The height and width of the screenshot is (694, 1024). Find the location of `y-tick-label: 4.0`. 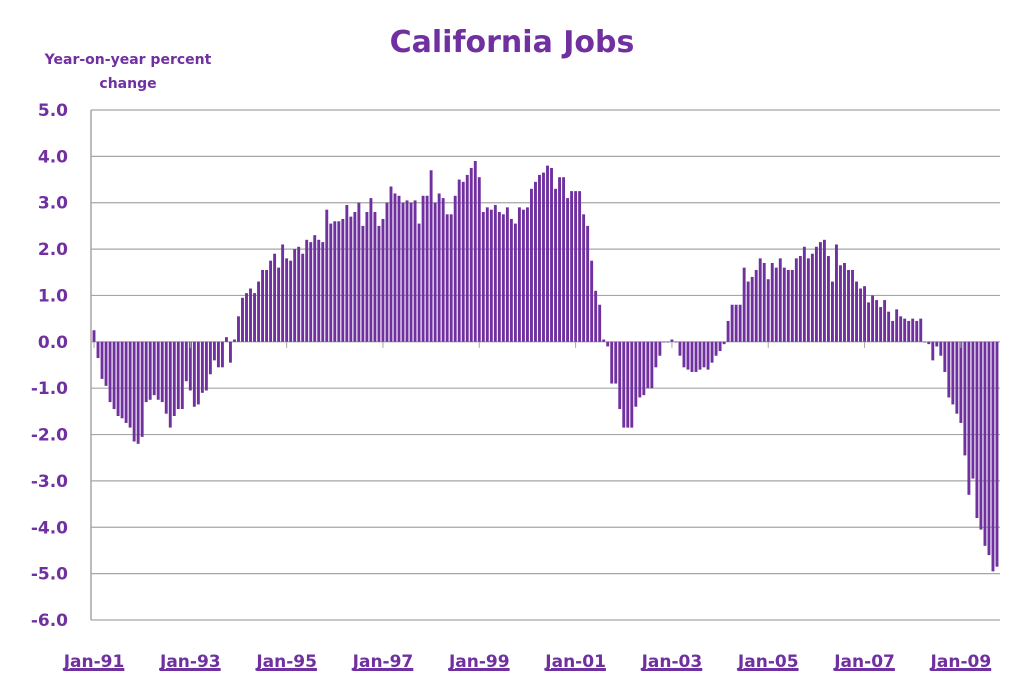

y-tick-label: 4.0 is located at coordinates (53, 157).